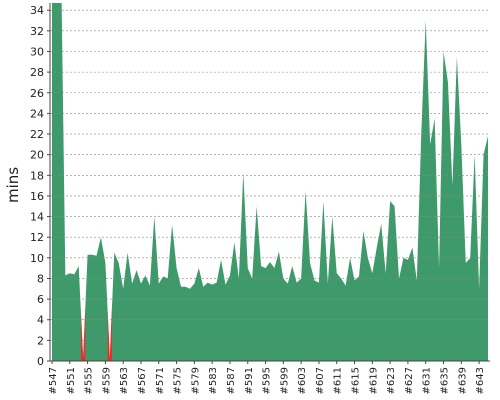  I want to click on y-tick-label: 30, so click(37, 51).